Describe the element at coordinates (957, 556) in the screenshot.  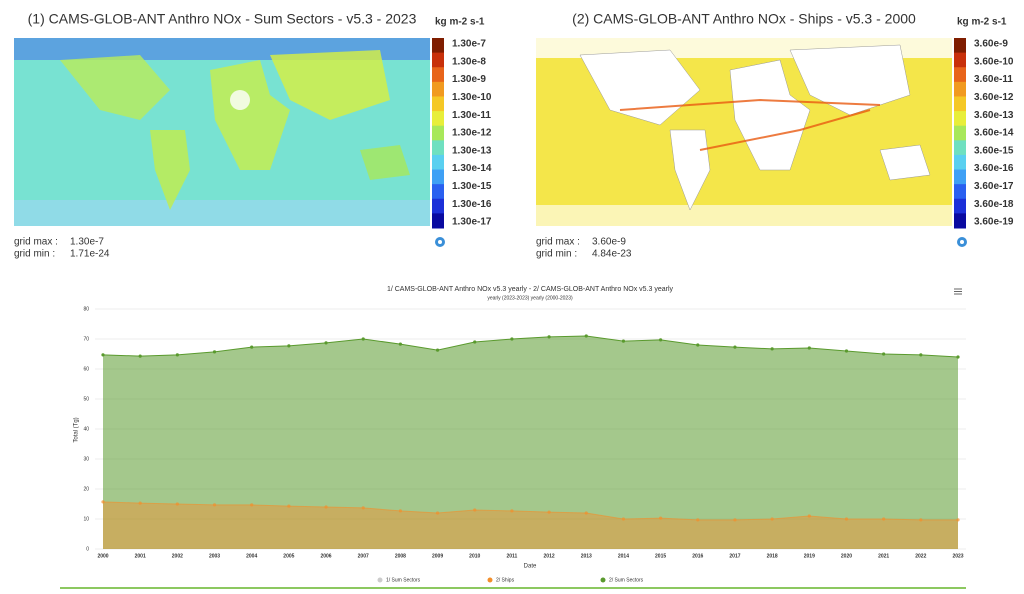
I see `x-tick-label: 2023` at that location.